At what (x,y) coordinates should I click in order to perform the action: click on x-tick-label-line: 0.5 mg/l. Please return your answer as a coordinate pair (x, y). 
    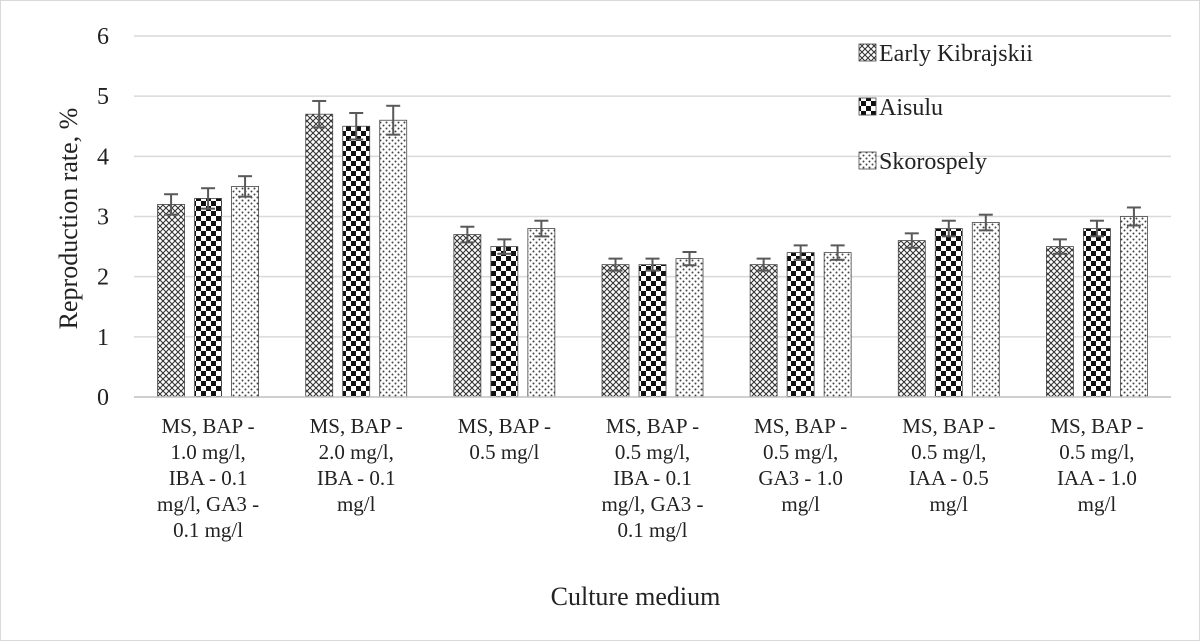
    Looking at the image, I should click on (504, 452).